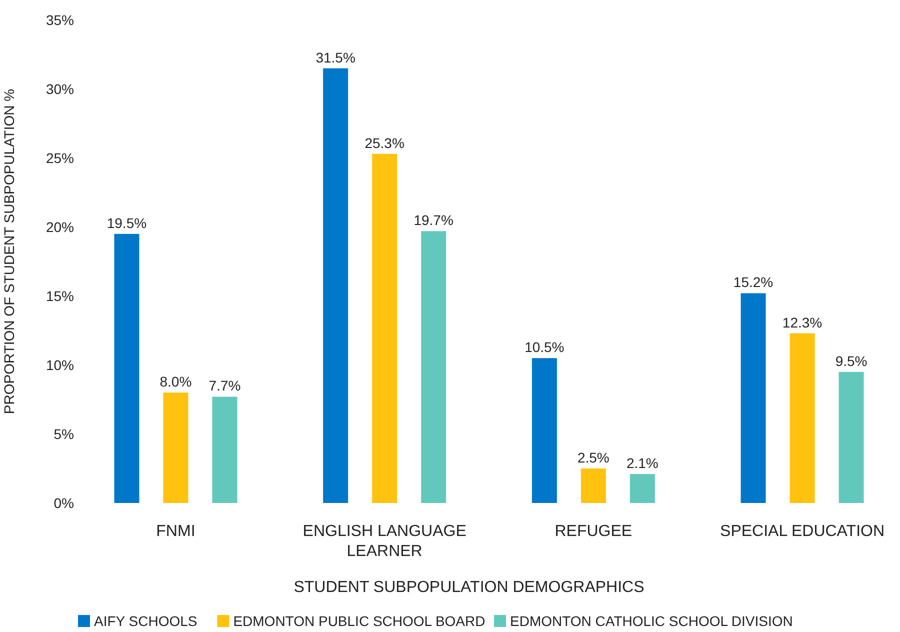 Image resolution: width=900 pixels, height=632 pixels. What do you see at coordinates (434, 220) in the screenshot?
I see `data-label: 19.7%` at bounding box center [434, 220].